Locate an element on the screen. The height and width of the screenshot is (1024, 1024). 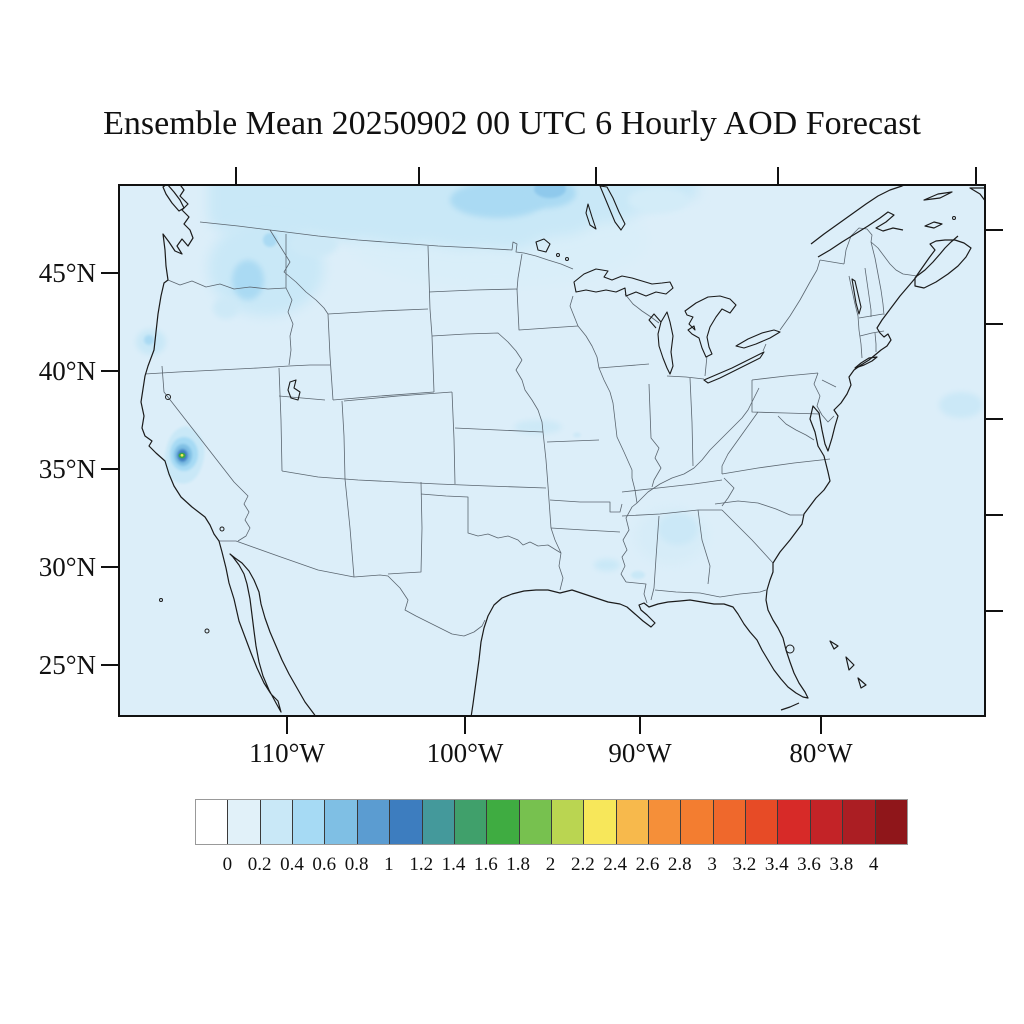
colorbar-tick-label: 1.6 is located at coordinates (485, 864).